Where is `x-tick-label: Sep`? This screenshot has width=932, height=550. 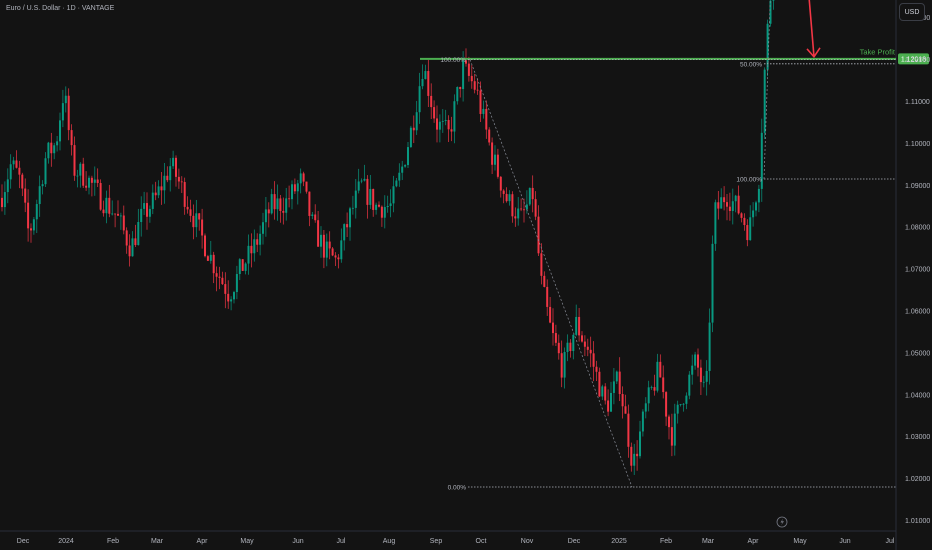
x-tick-label: Sep is located at coordinates (436, 541).